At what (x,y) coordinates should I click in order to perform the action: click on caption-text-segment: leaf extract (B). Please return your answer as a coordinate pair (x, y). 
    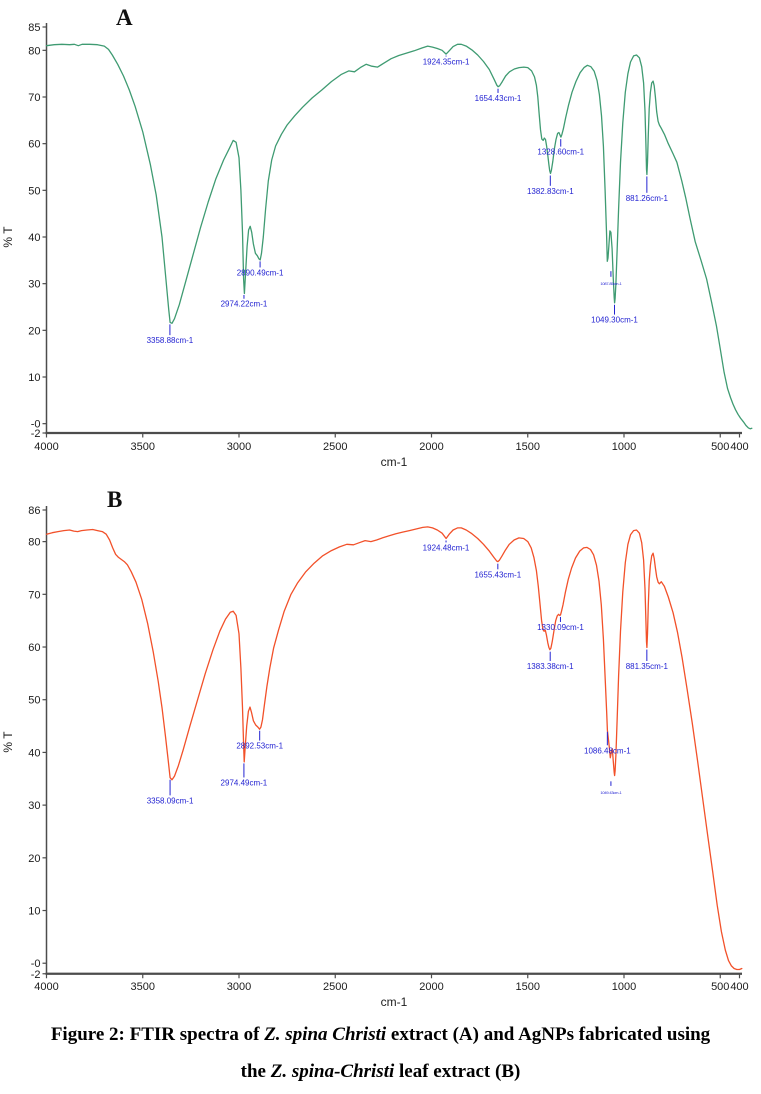
    Looking at the image, I should click on (457, 1071).